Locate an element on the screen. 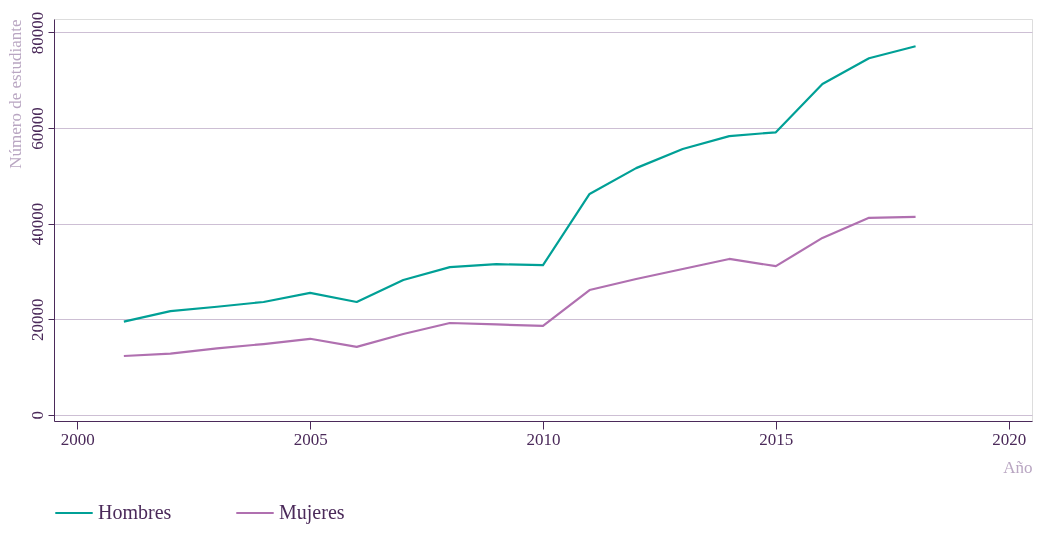  x-tick-label: 2000 is located at coordinates (77, 439).